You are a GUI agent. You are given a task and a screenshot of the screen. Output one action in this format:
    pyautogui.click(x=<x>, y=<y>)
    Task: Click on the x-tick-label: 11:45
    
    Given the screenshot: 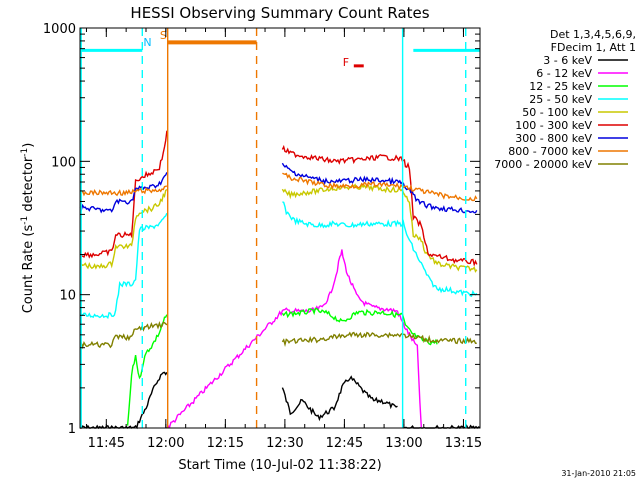 What is the action you would take?
    pyautogui.click(x=106, y=443)
    